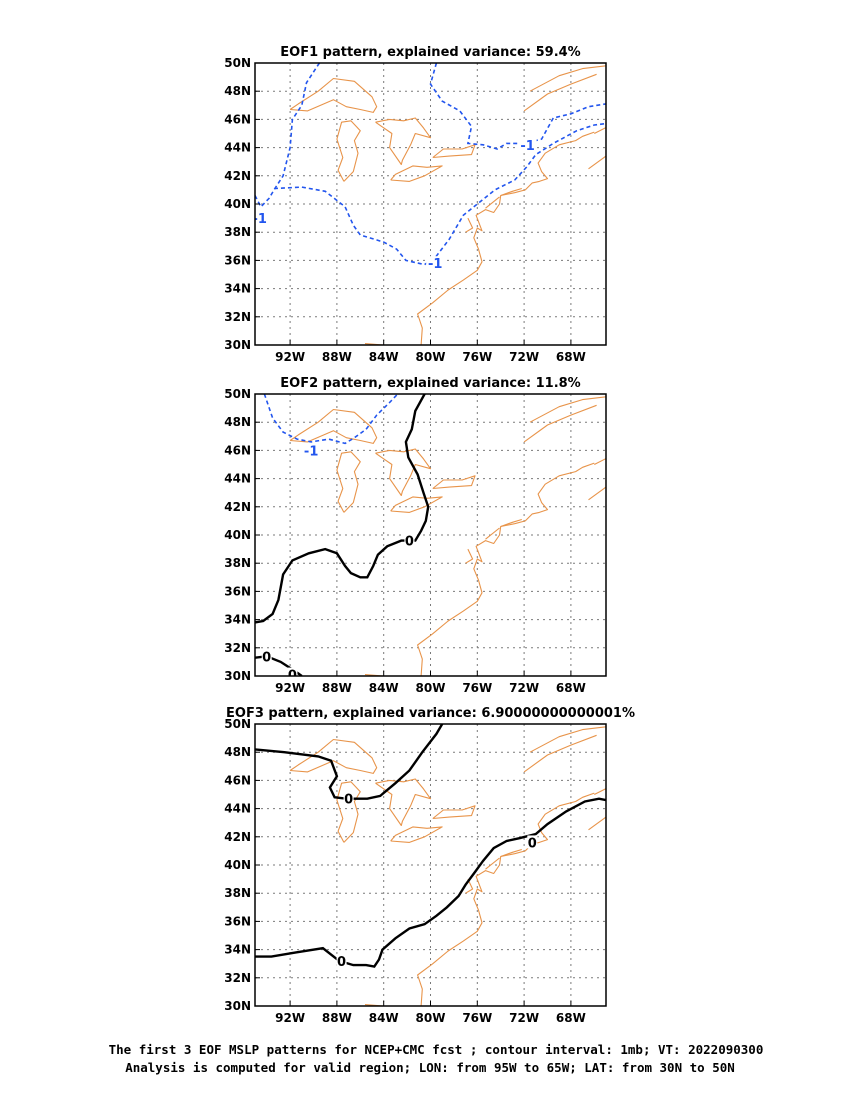 The image size is (850, 1100). I want to click on eof2-title: EOF2 pattern, explained variance: 11.8%, so click(430, 383).